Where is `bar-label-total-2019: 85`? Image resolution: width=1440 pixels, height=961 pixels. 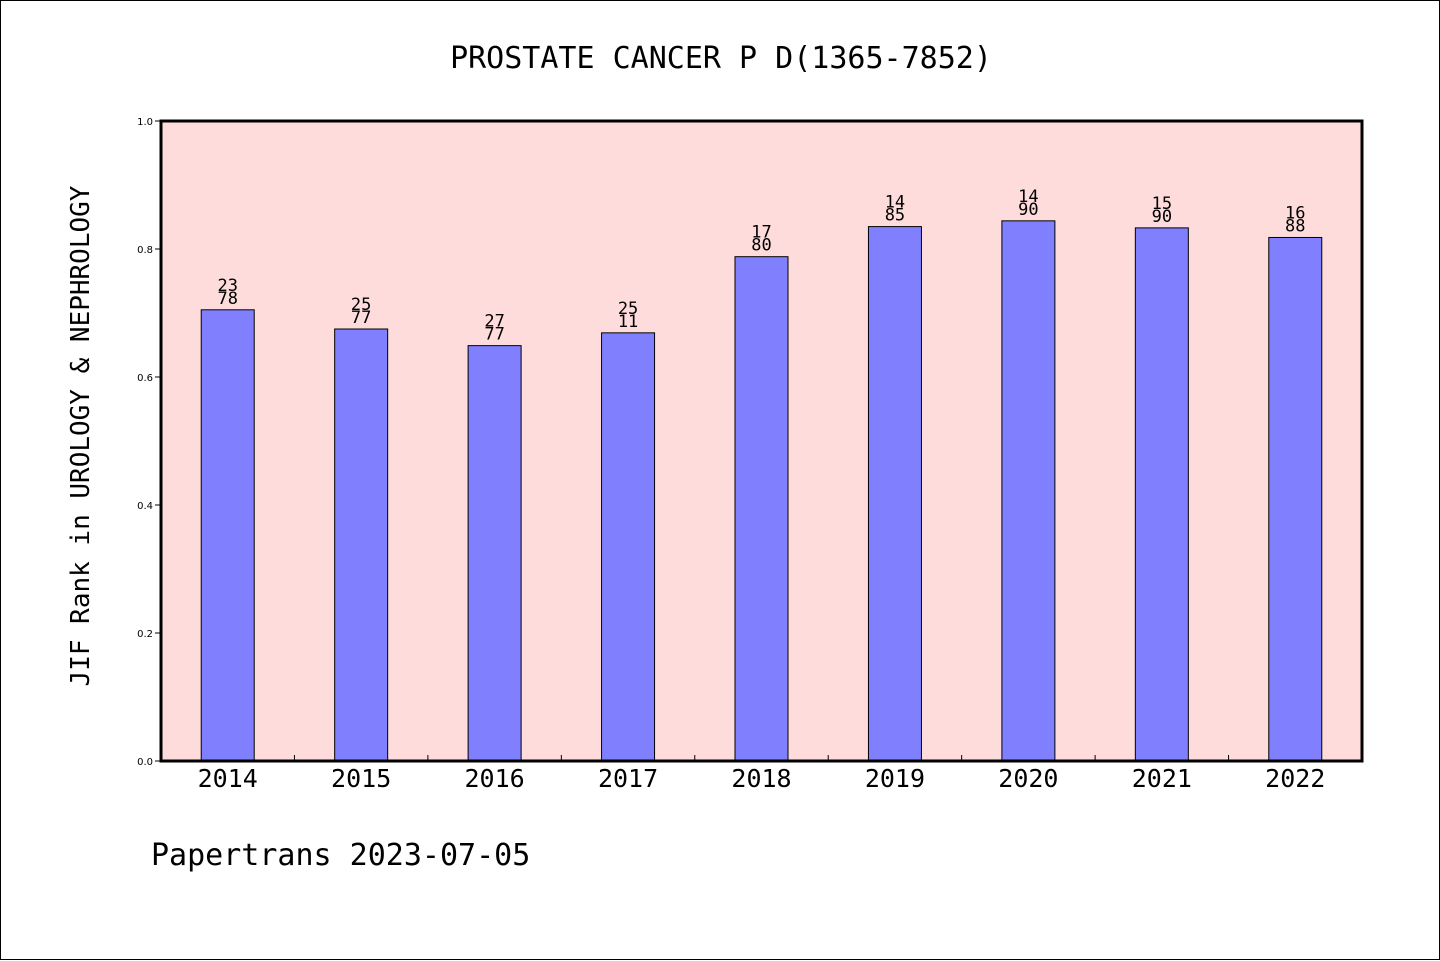
bar-label-total-2019: 85 is located at coordinates (895, 216).